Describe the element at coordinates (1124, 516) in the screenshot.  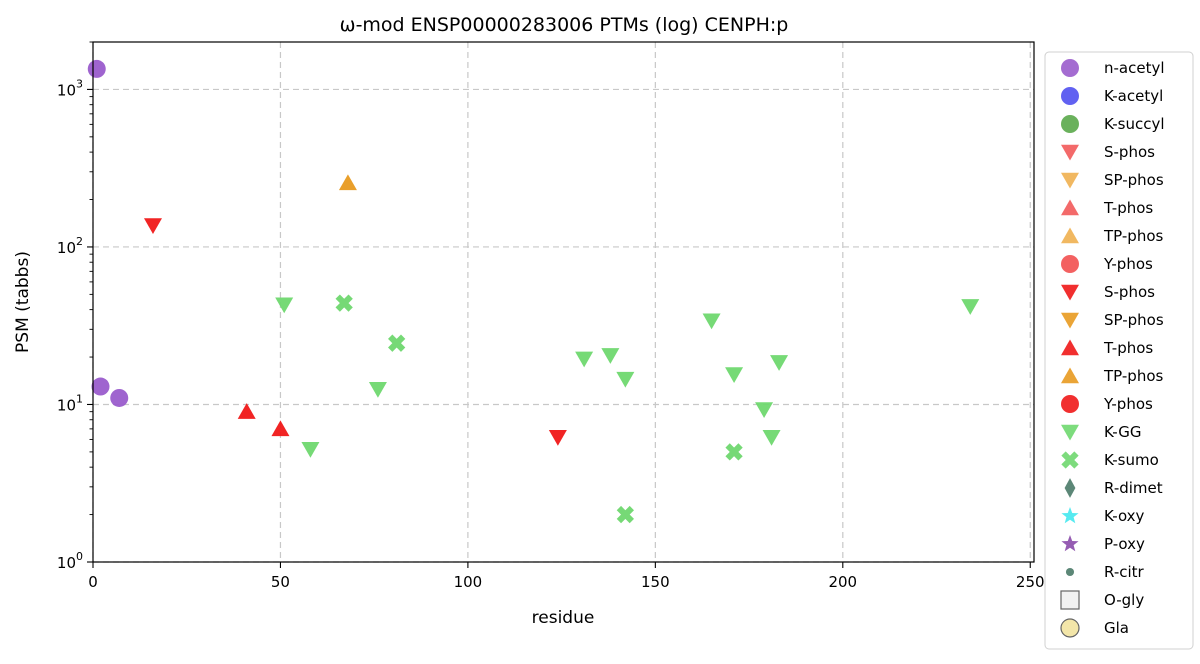
I see `legend-label: K-oxy` at that location.